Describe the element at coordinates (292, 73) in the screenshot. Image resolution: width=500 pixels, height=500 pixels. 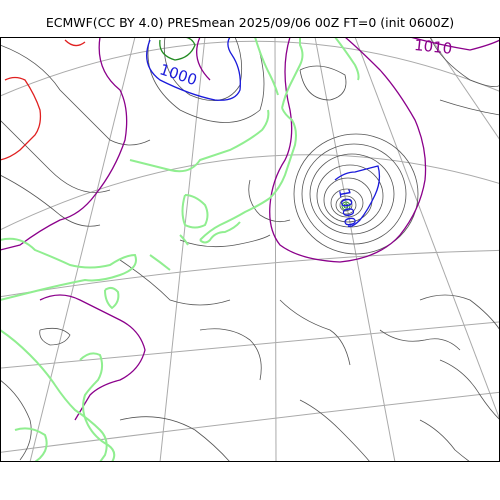
I see `coastline-hokkaido` at that location.